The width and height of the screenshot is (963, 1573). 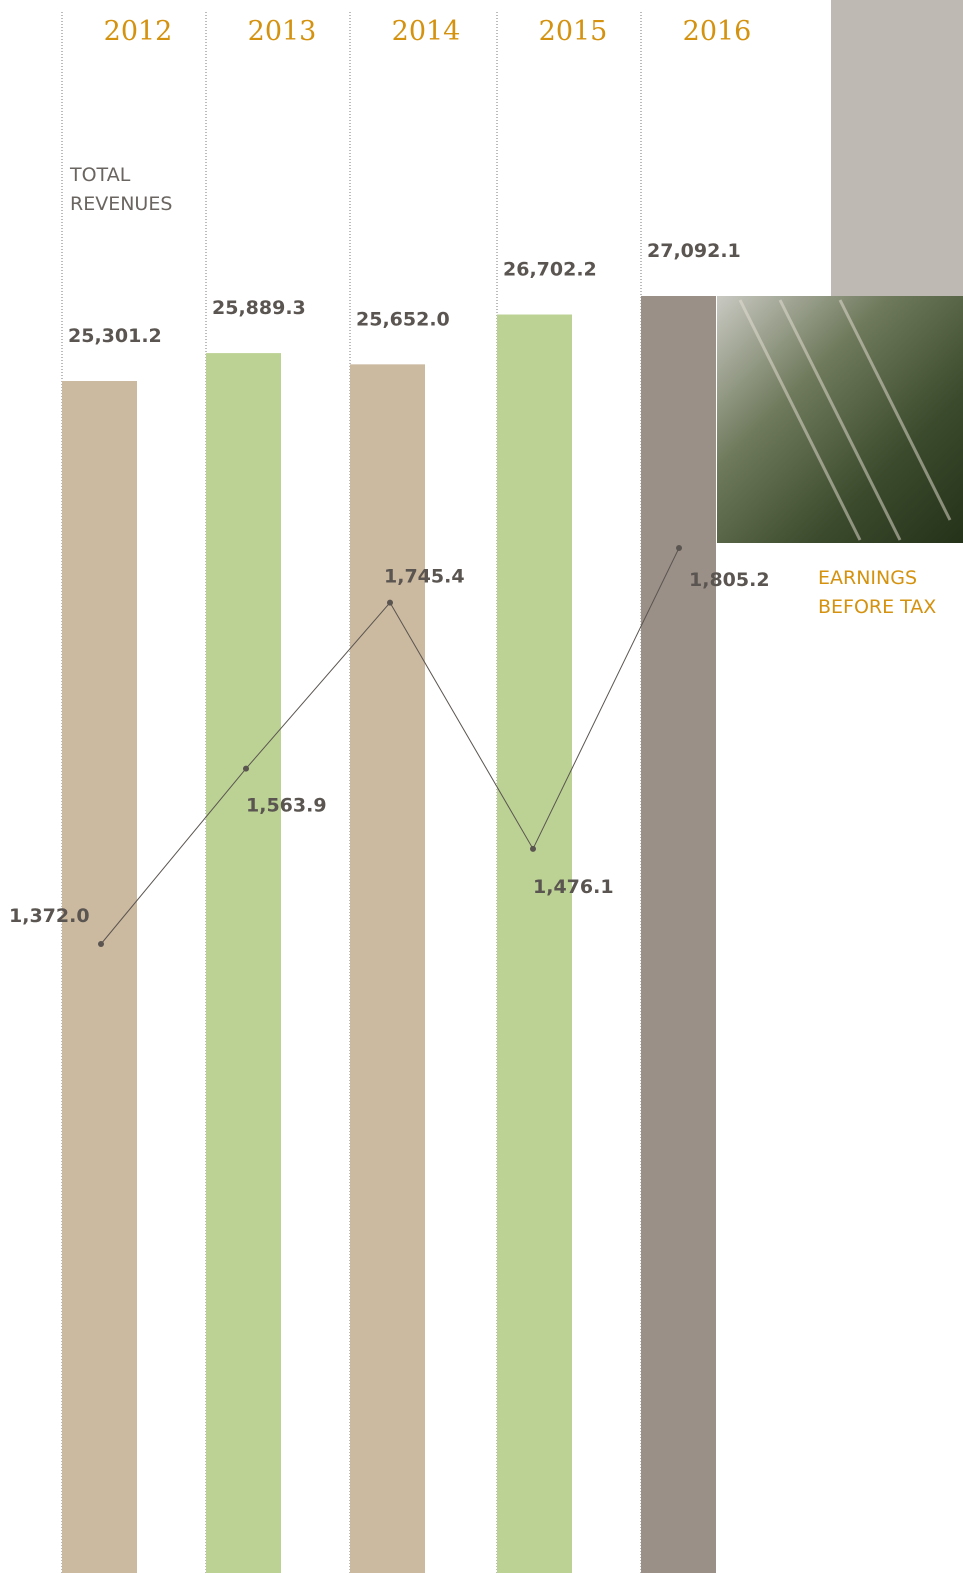 I want to click on year-label: 2014, so click(x=426, y=31).